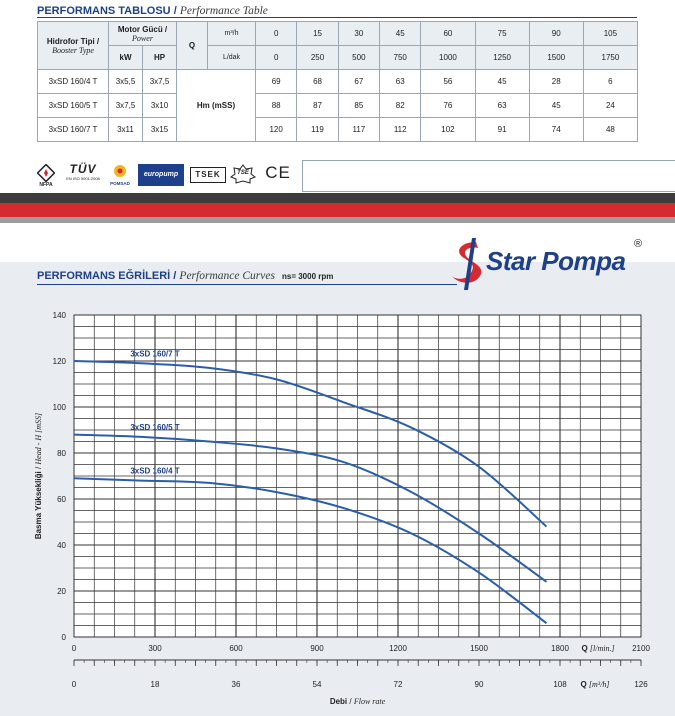  I want to click on row-hp: 3x7,5, so click(159, 81).